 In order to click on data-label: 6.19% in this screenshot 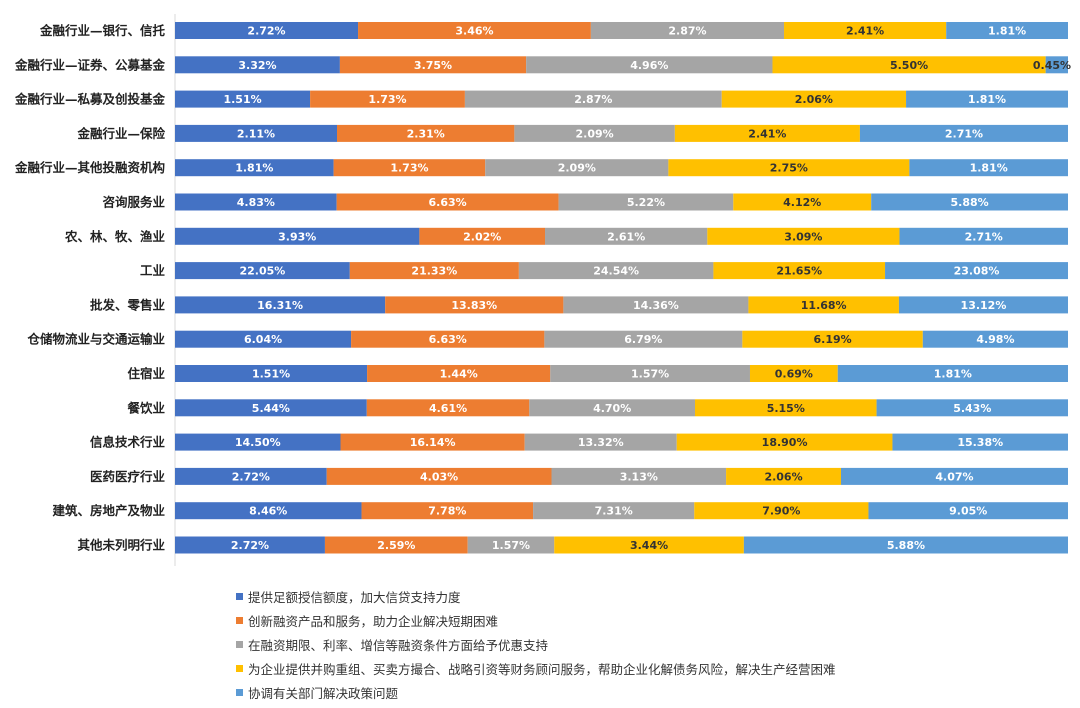, I will do `click(832, 339)`.